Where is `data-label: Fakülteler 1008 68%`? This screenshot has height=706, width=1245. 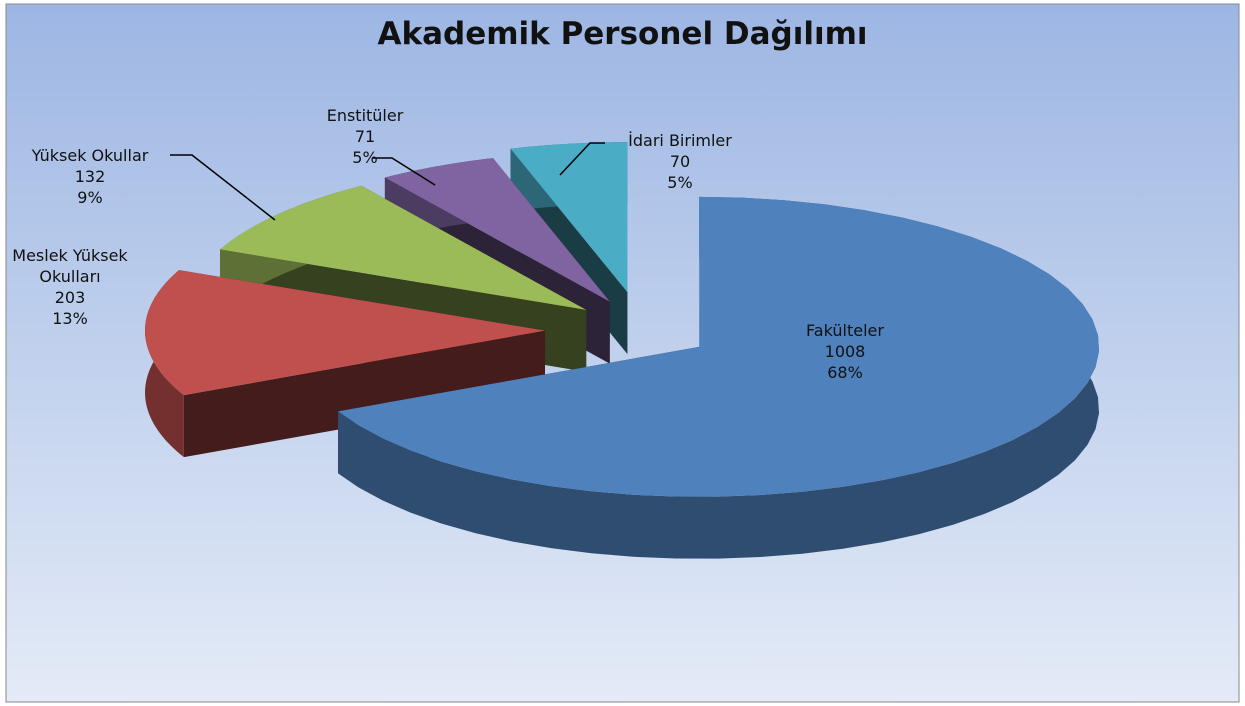 data-label: Fakülteler 1008 68% is located at coordinates (845, 351).